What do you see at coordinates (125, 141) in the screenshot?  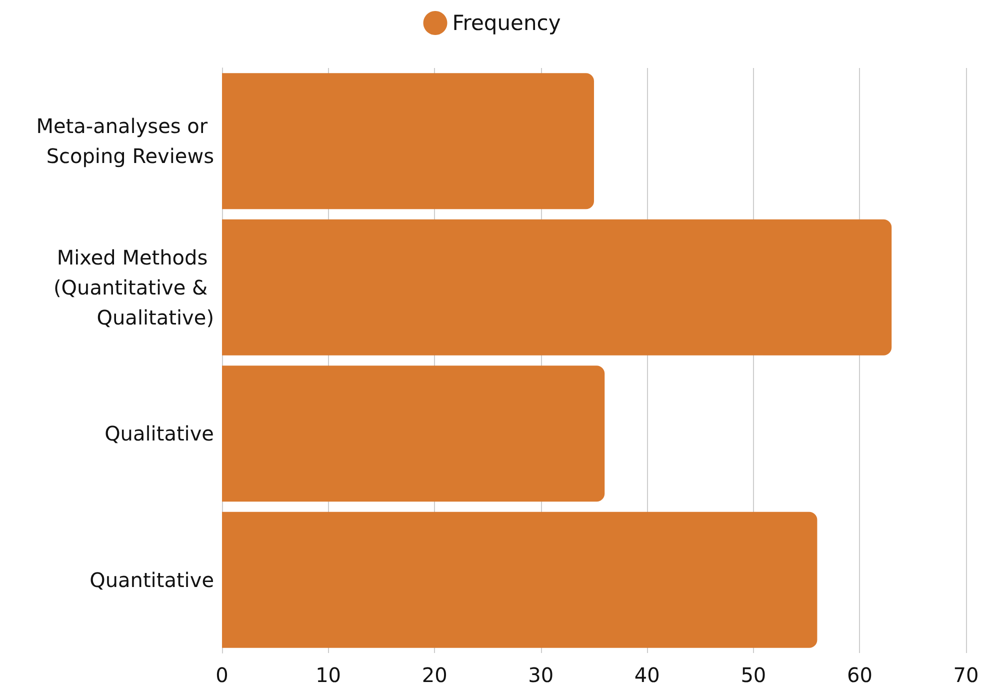 I see `y-tick-label: Meta-analyses or Scoping Reviews` at bounding box center [125, 141].